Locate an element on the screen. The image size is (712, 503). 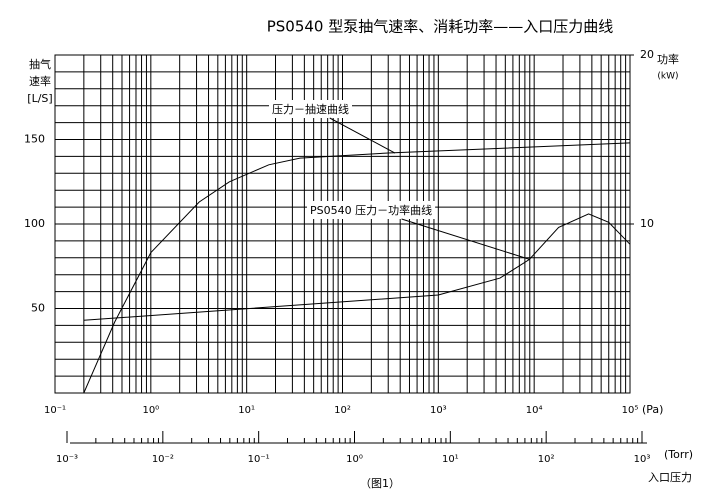
x2-tick-label: 10⁻¹ is located at coordinates (259, 459).